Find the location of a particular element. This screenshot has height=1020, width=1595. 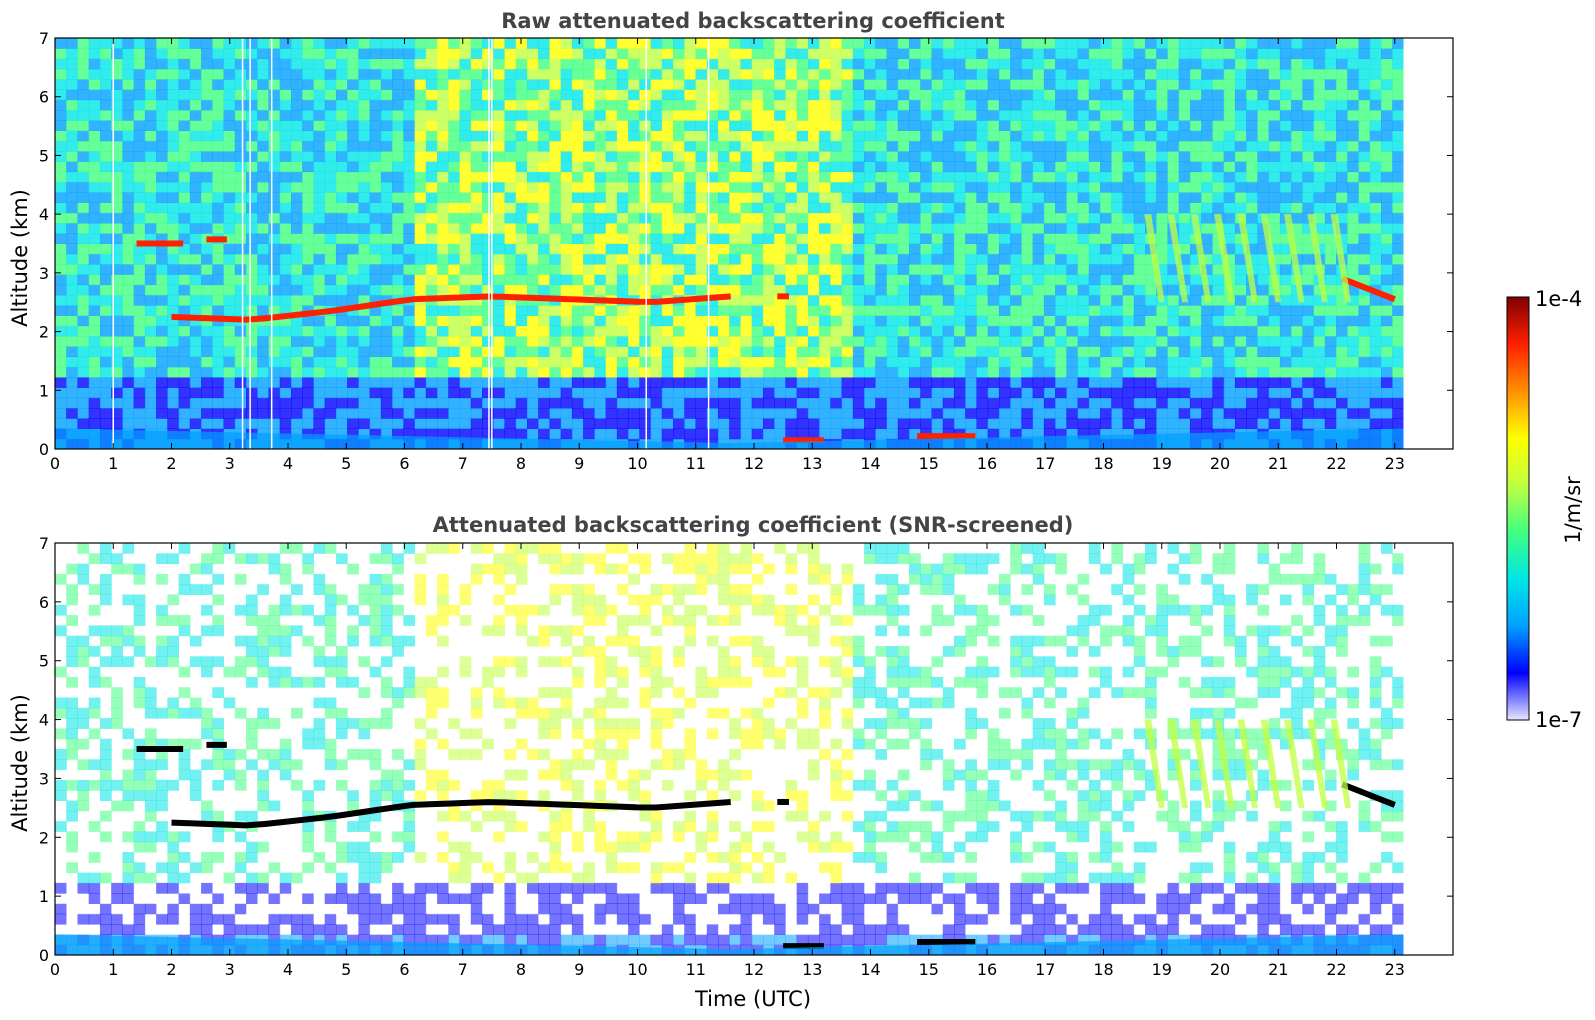

y-tick-label: 3 is located at coordinates (44, 273).